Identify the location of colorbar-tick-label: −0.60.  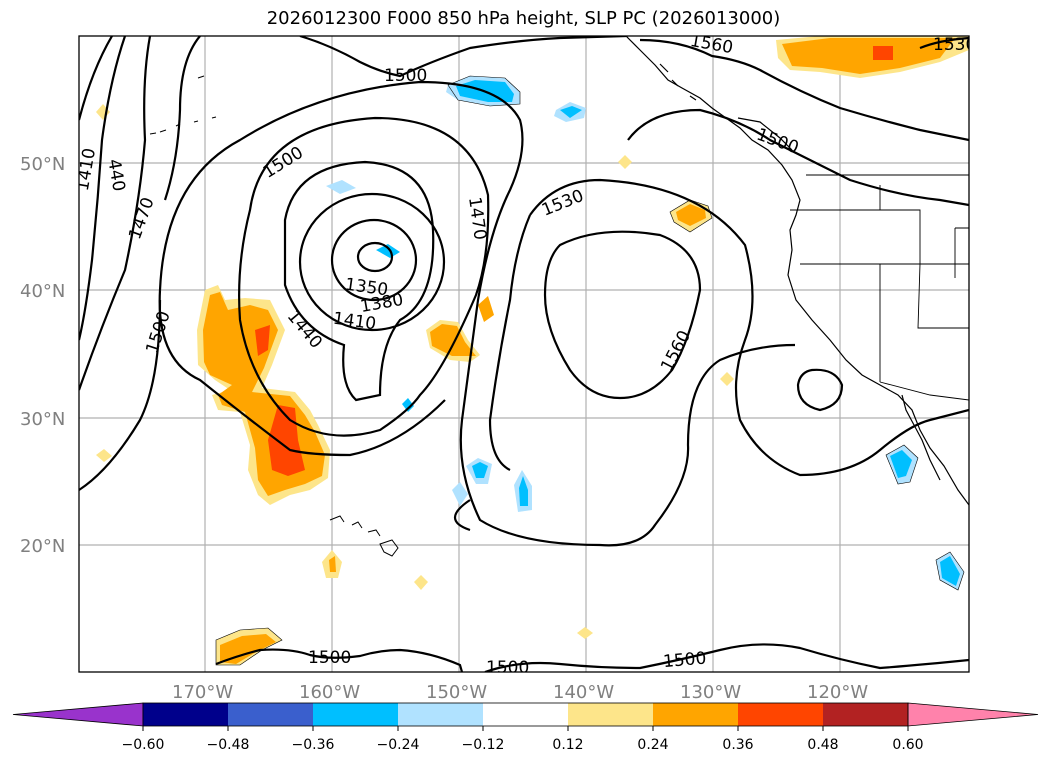
(143, 745).